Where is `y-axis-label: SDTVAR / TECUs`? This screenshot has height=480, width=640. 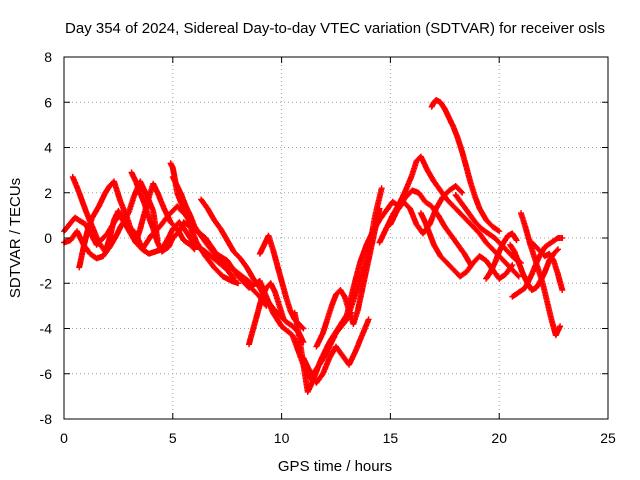 y-axis-label: SDTVAR / TECUs is located at coordinates (15, 238).